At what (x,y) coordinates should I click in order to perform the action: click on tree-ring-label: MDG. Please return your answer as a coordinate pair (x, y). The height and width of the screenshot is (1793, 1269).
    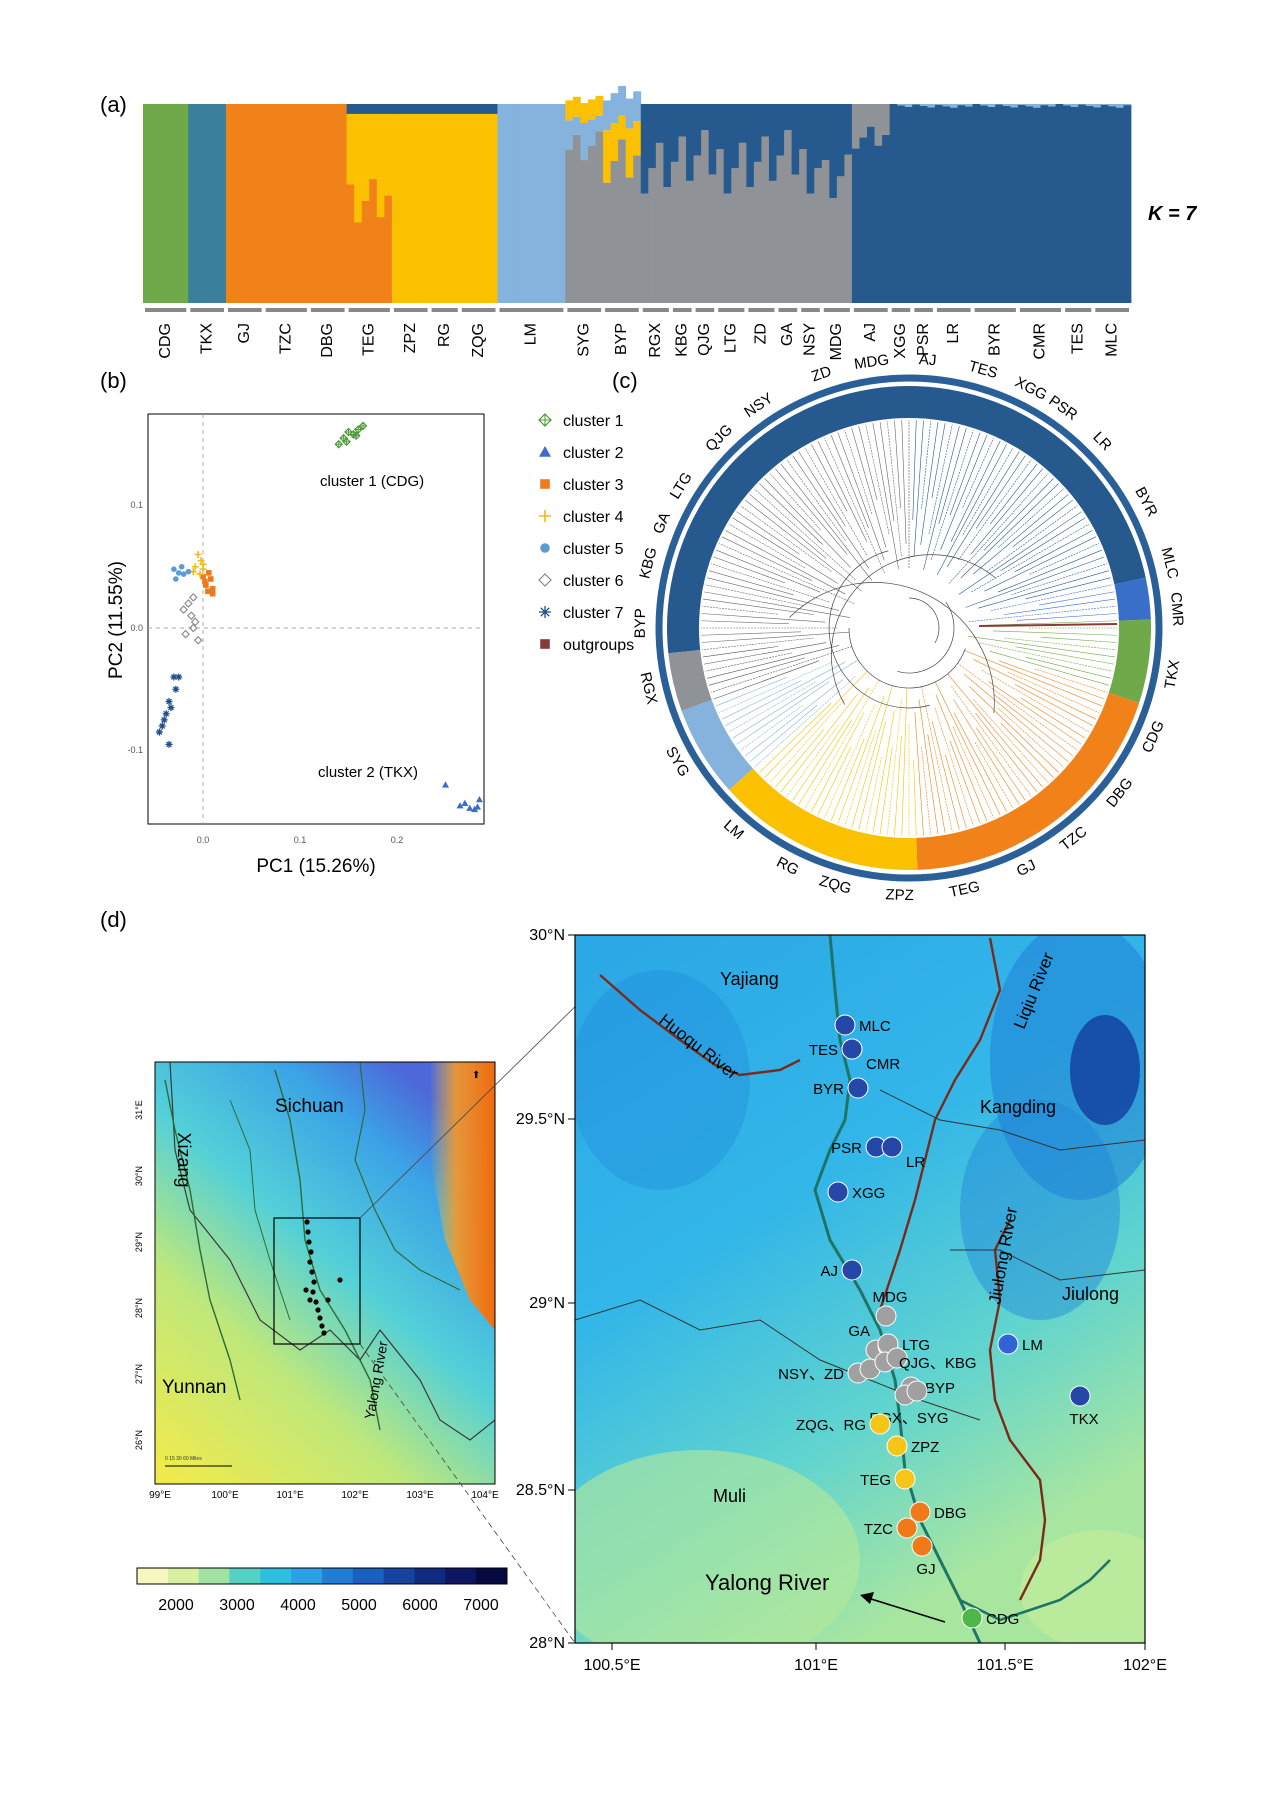
    Looking at the image, I should click on (871, 362).